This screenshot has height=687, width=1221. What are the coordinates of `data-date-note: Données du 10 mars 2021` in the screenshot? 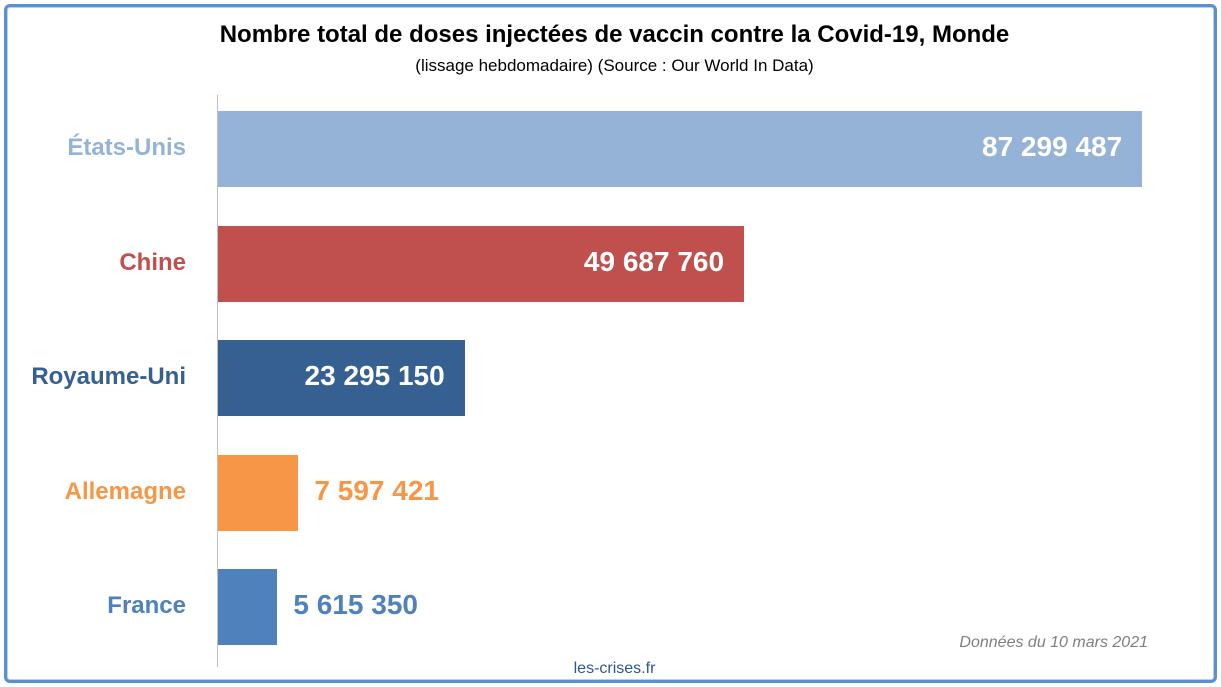 It's located at (1053, 642).